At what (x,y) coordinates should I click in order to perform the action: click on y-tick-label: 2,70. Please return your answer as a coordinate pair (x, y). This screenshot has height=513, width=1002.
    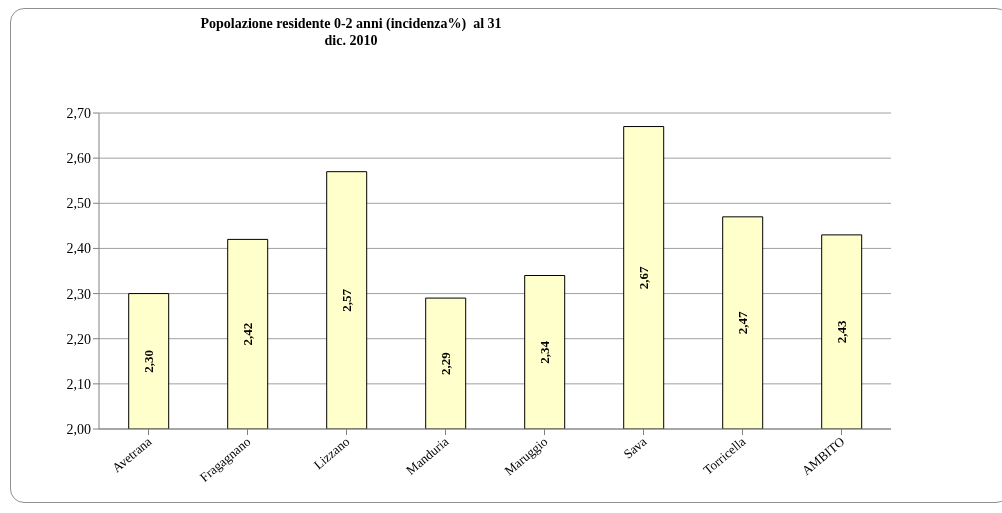
    Looking at the image, I should click on (78, 113).